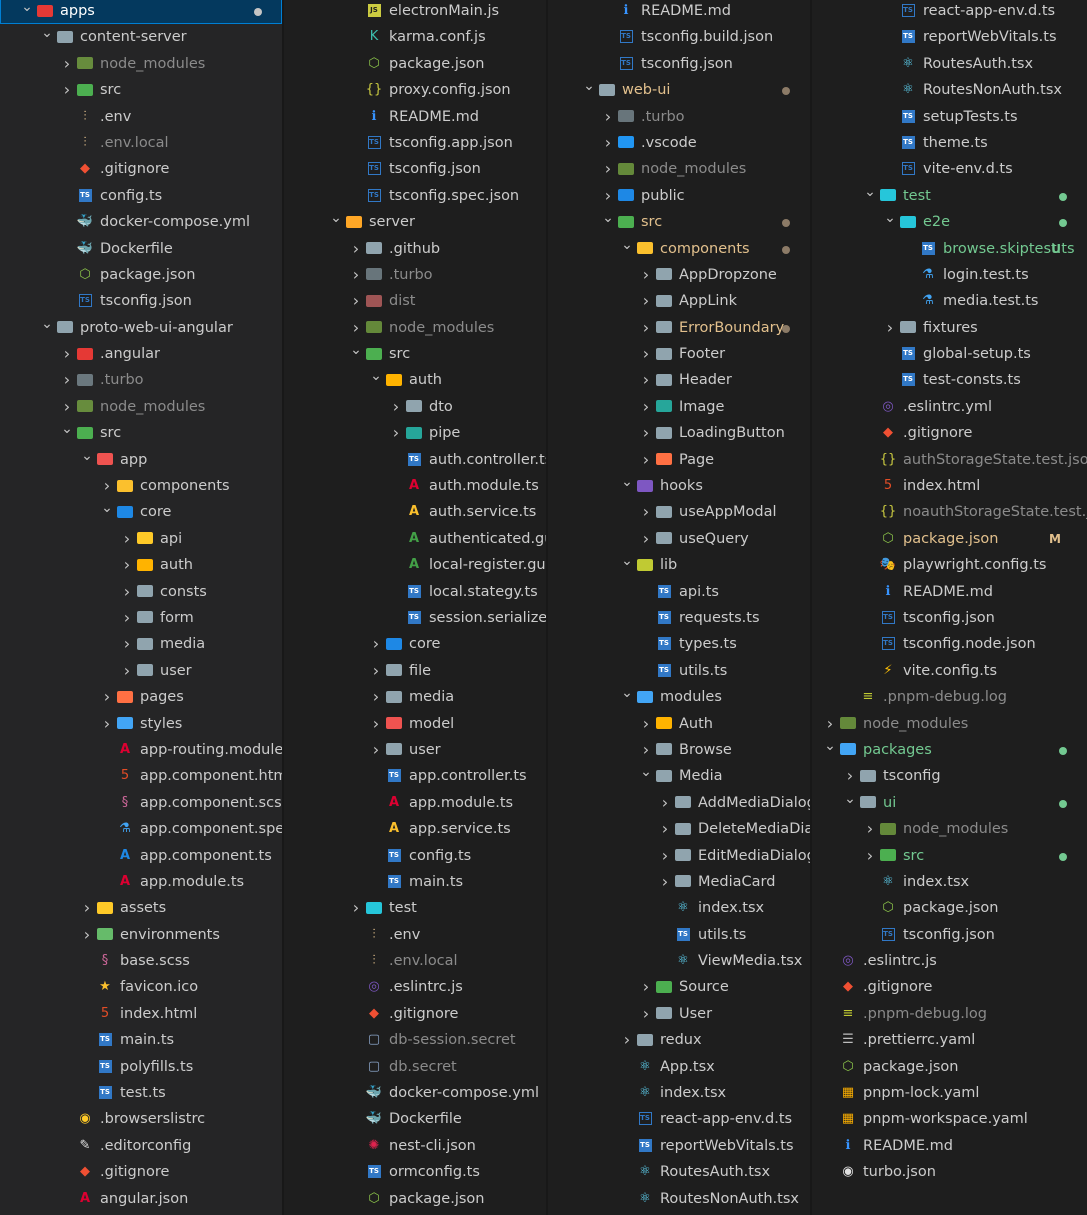 Image resolution: width=1087 pixels, height=1215 pixels. I want to click on tree-file: {} noauthStorageState.test.json, so click(949, 512).